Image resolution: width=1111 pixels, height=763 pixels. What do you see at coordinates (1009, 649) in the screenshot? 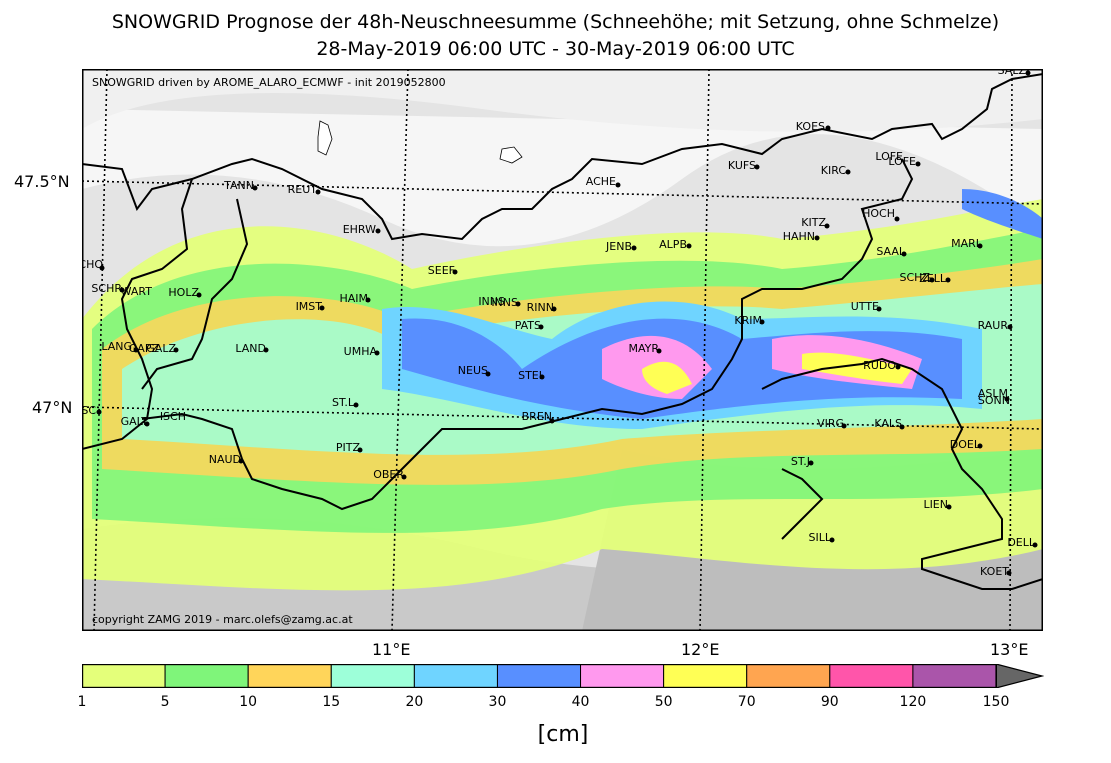
I see `lon-label-13: 13°E` at bounding box center [1009, 649].